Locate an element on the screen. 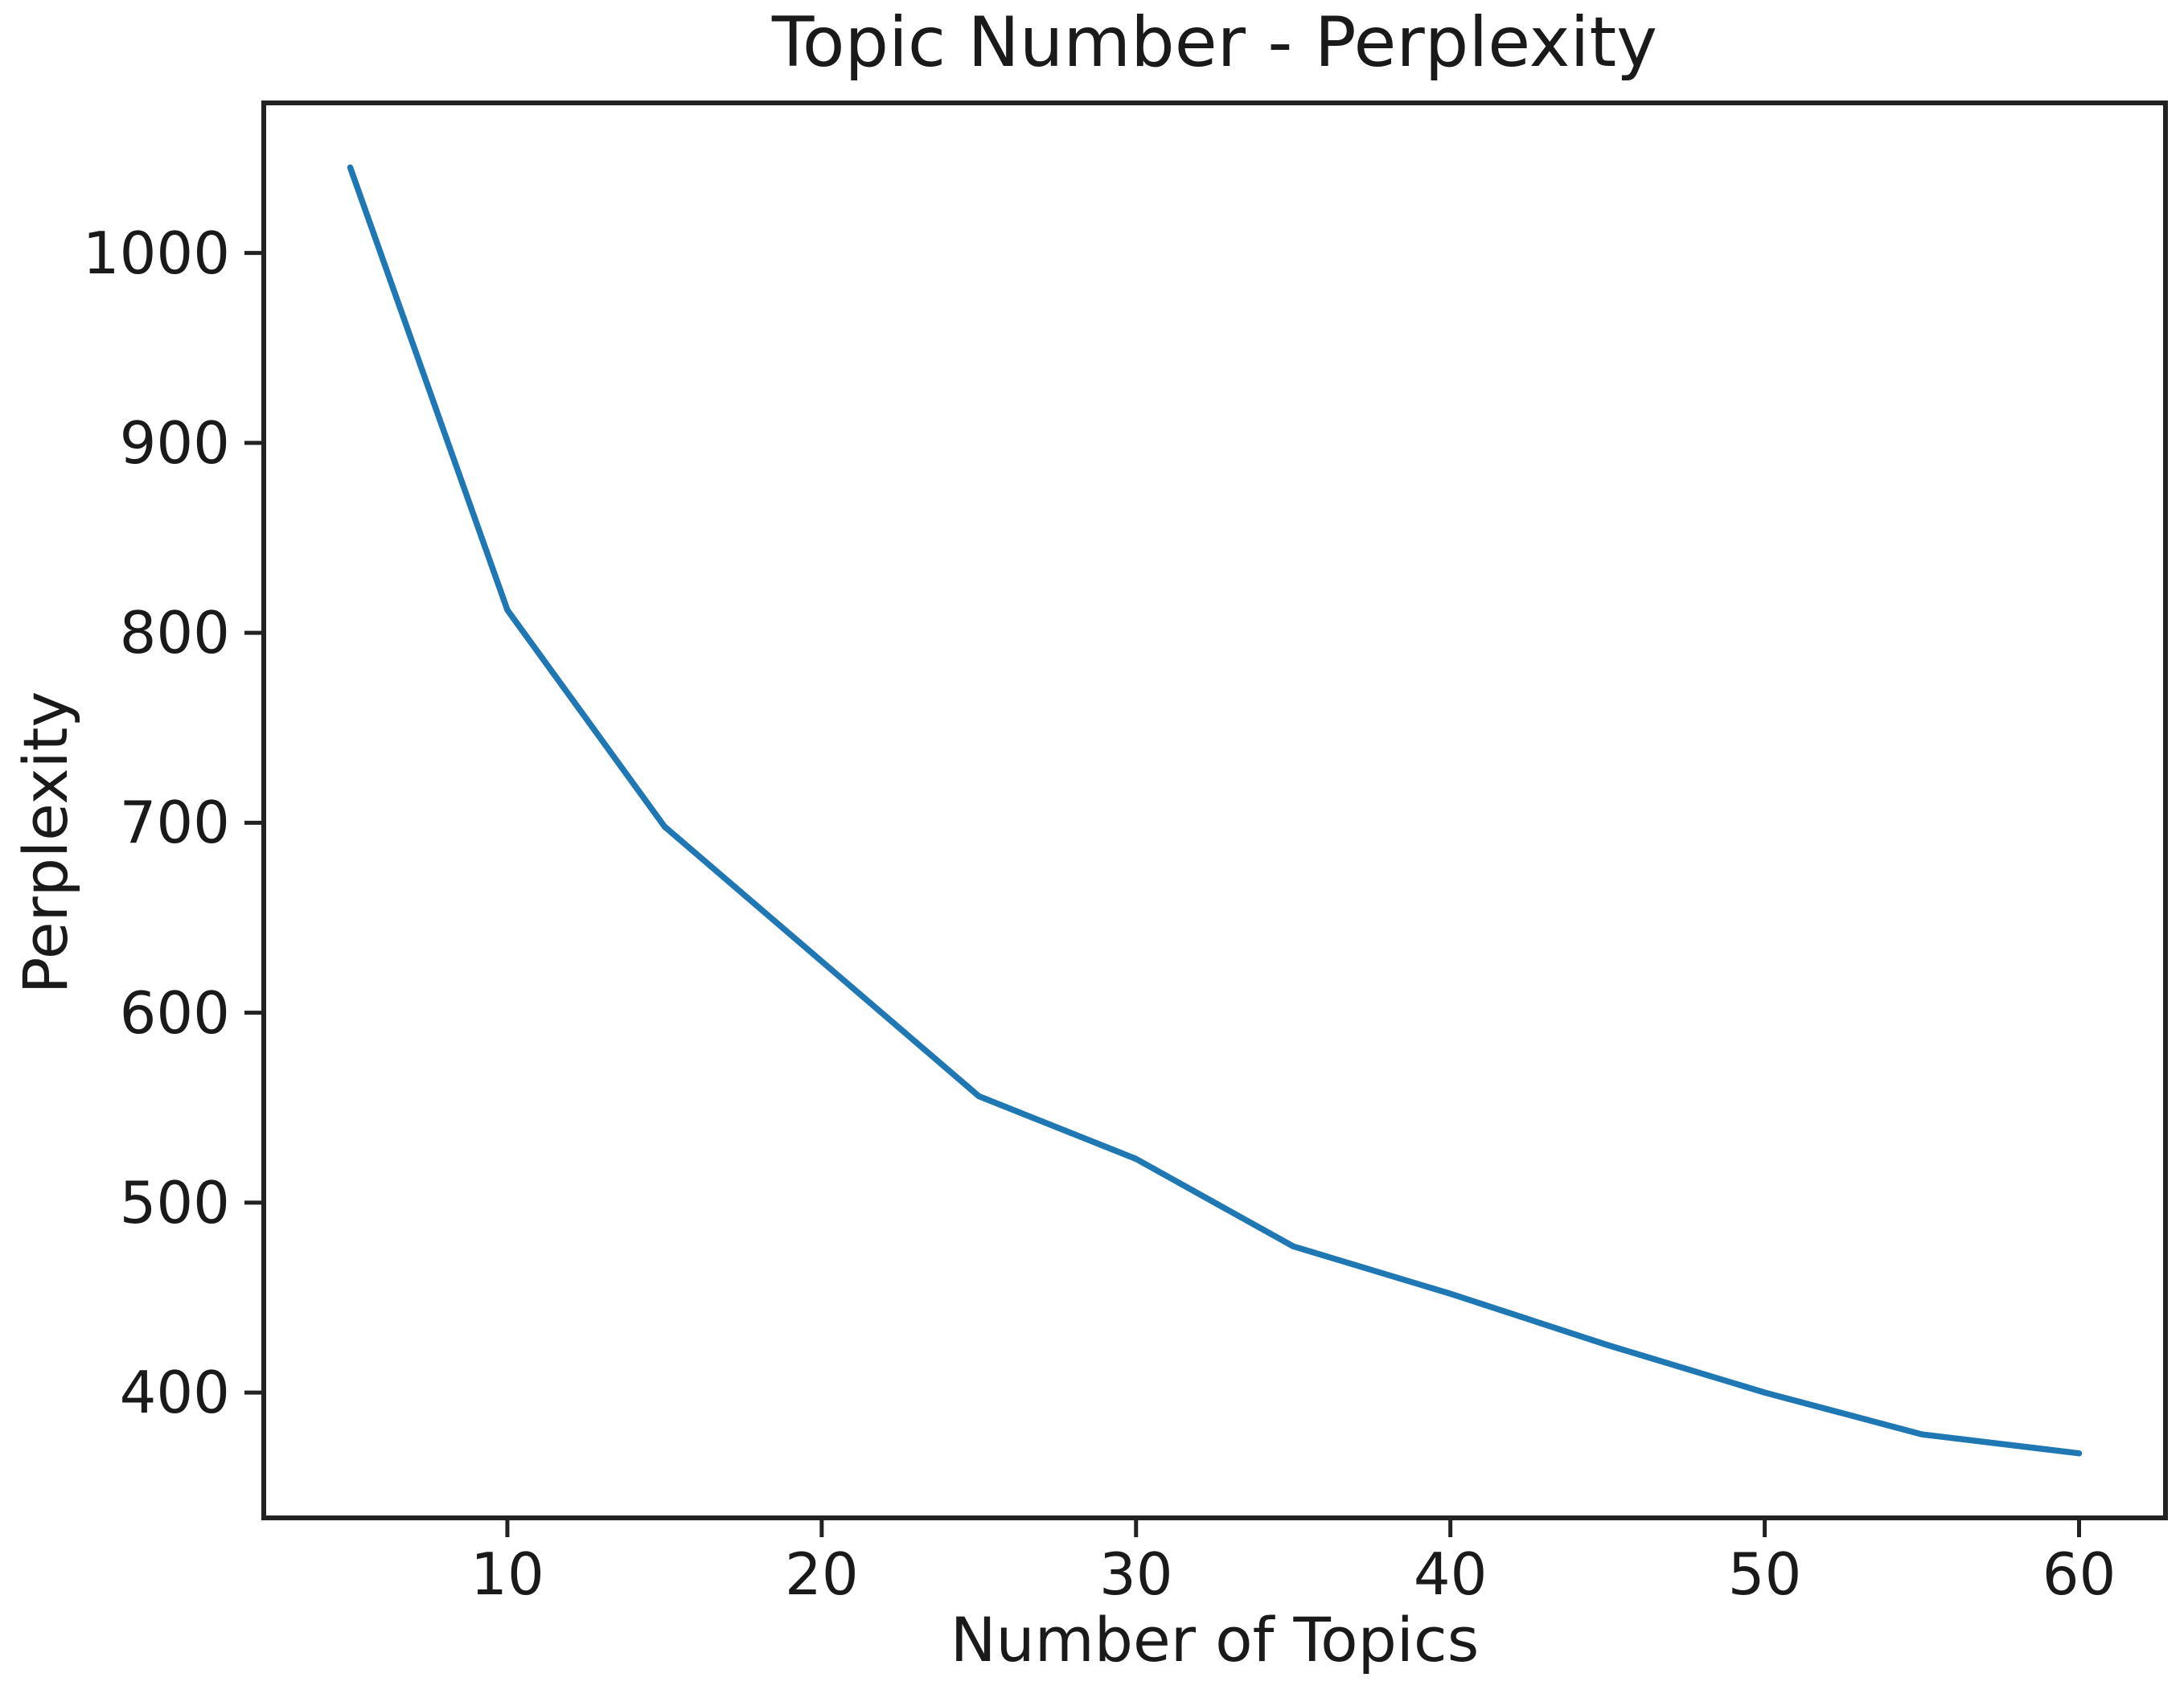 Image resolution: width=2184 pixels, height=1702 pixels. x-tick-label: 60 is located at coordinates (2079, 1574).